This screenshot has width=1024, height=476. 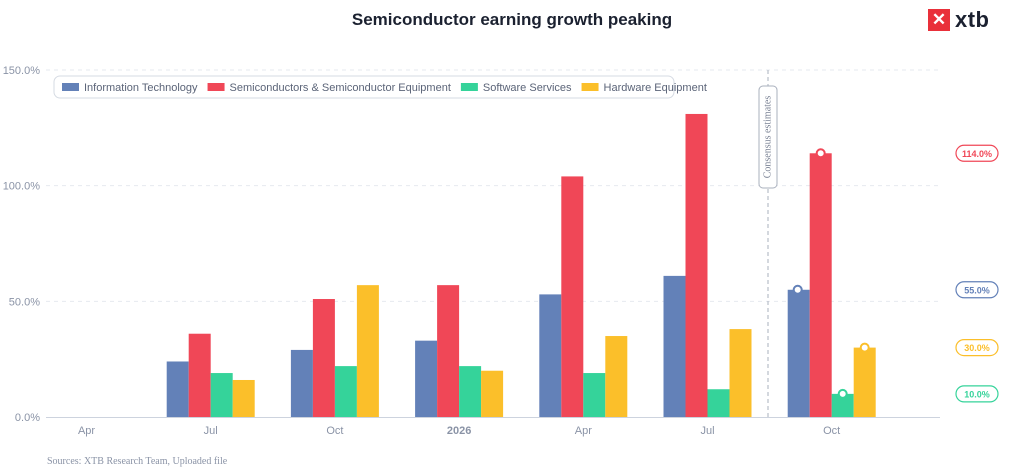 I want to click on x-tick-label: 2026, so click(x=459, y=431).